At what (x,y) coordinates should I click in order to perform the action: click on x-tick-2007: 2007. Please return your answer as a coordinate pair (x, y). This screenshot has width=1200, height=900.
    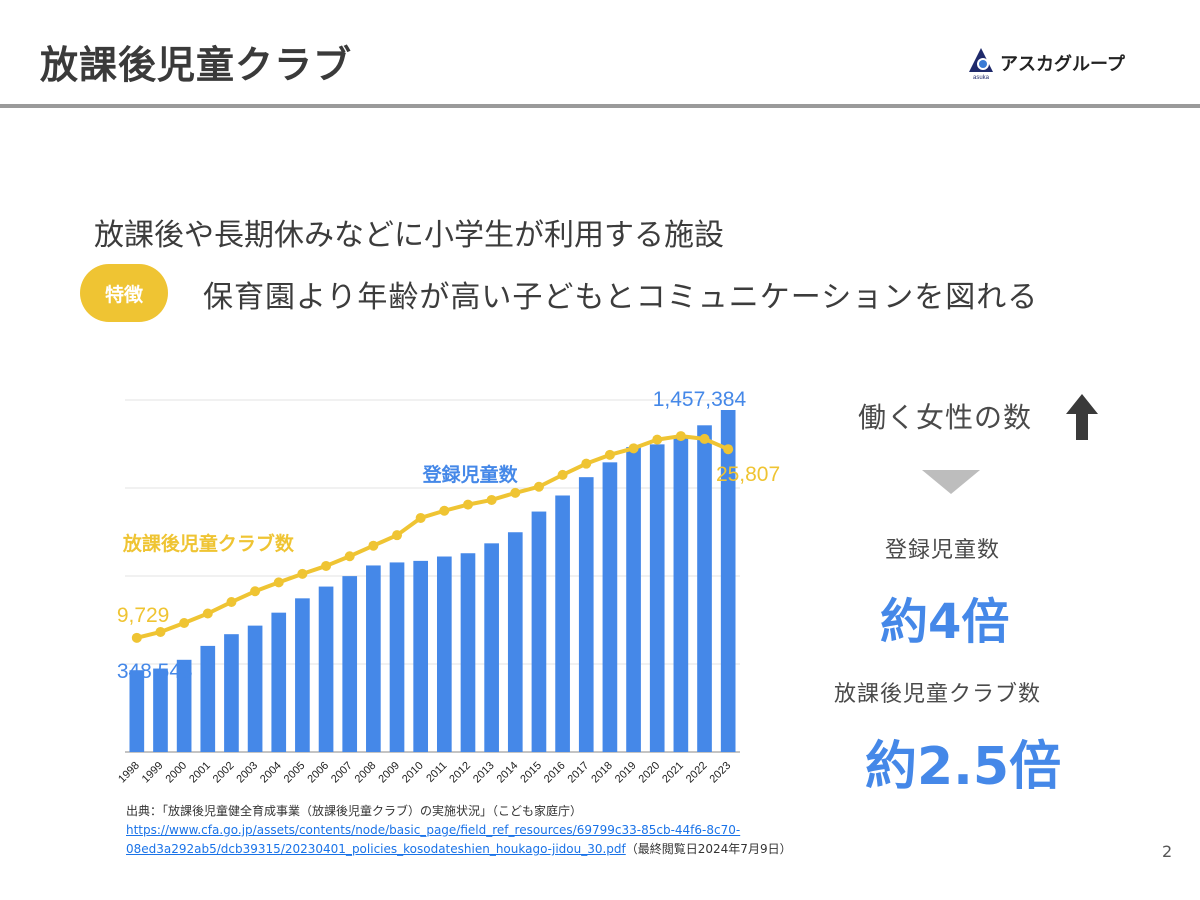
    Looking at the image, I should click on (342, 773).